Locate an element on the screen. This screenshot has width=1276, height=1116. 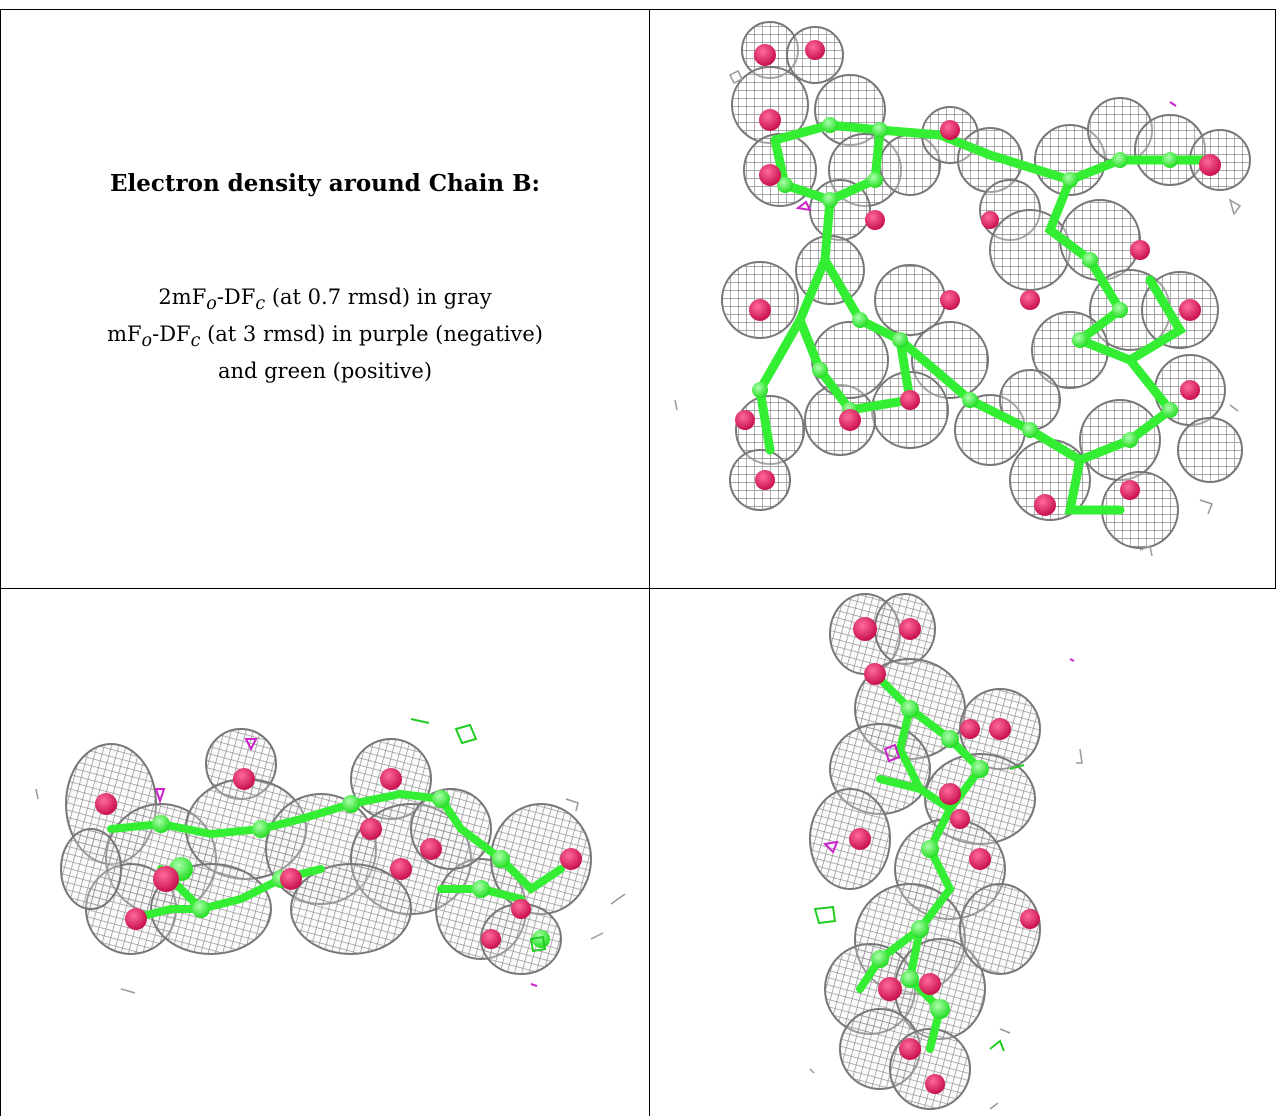
density-side-image is located at coordinates (330, 856).